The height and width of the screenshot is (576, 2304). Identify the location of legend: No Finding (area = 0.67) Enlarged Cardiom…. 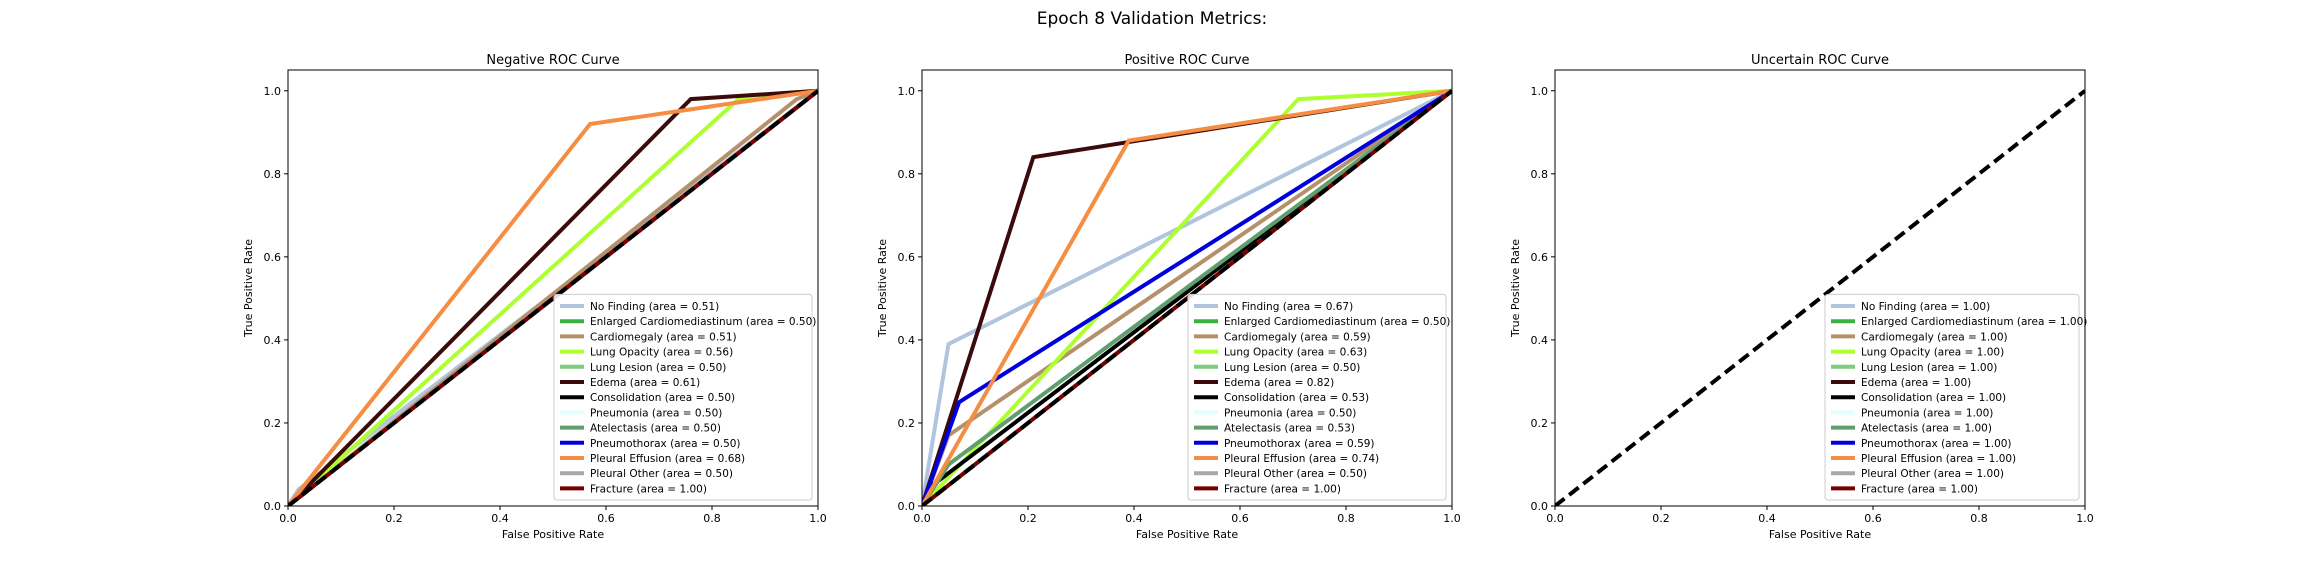
(1319, 397).